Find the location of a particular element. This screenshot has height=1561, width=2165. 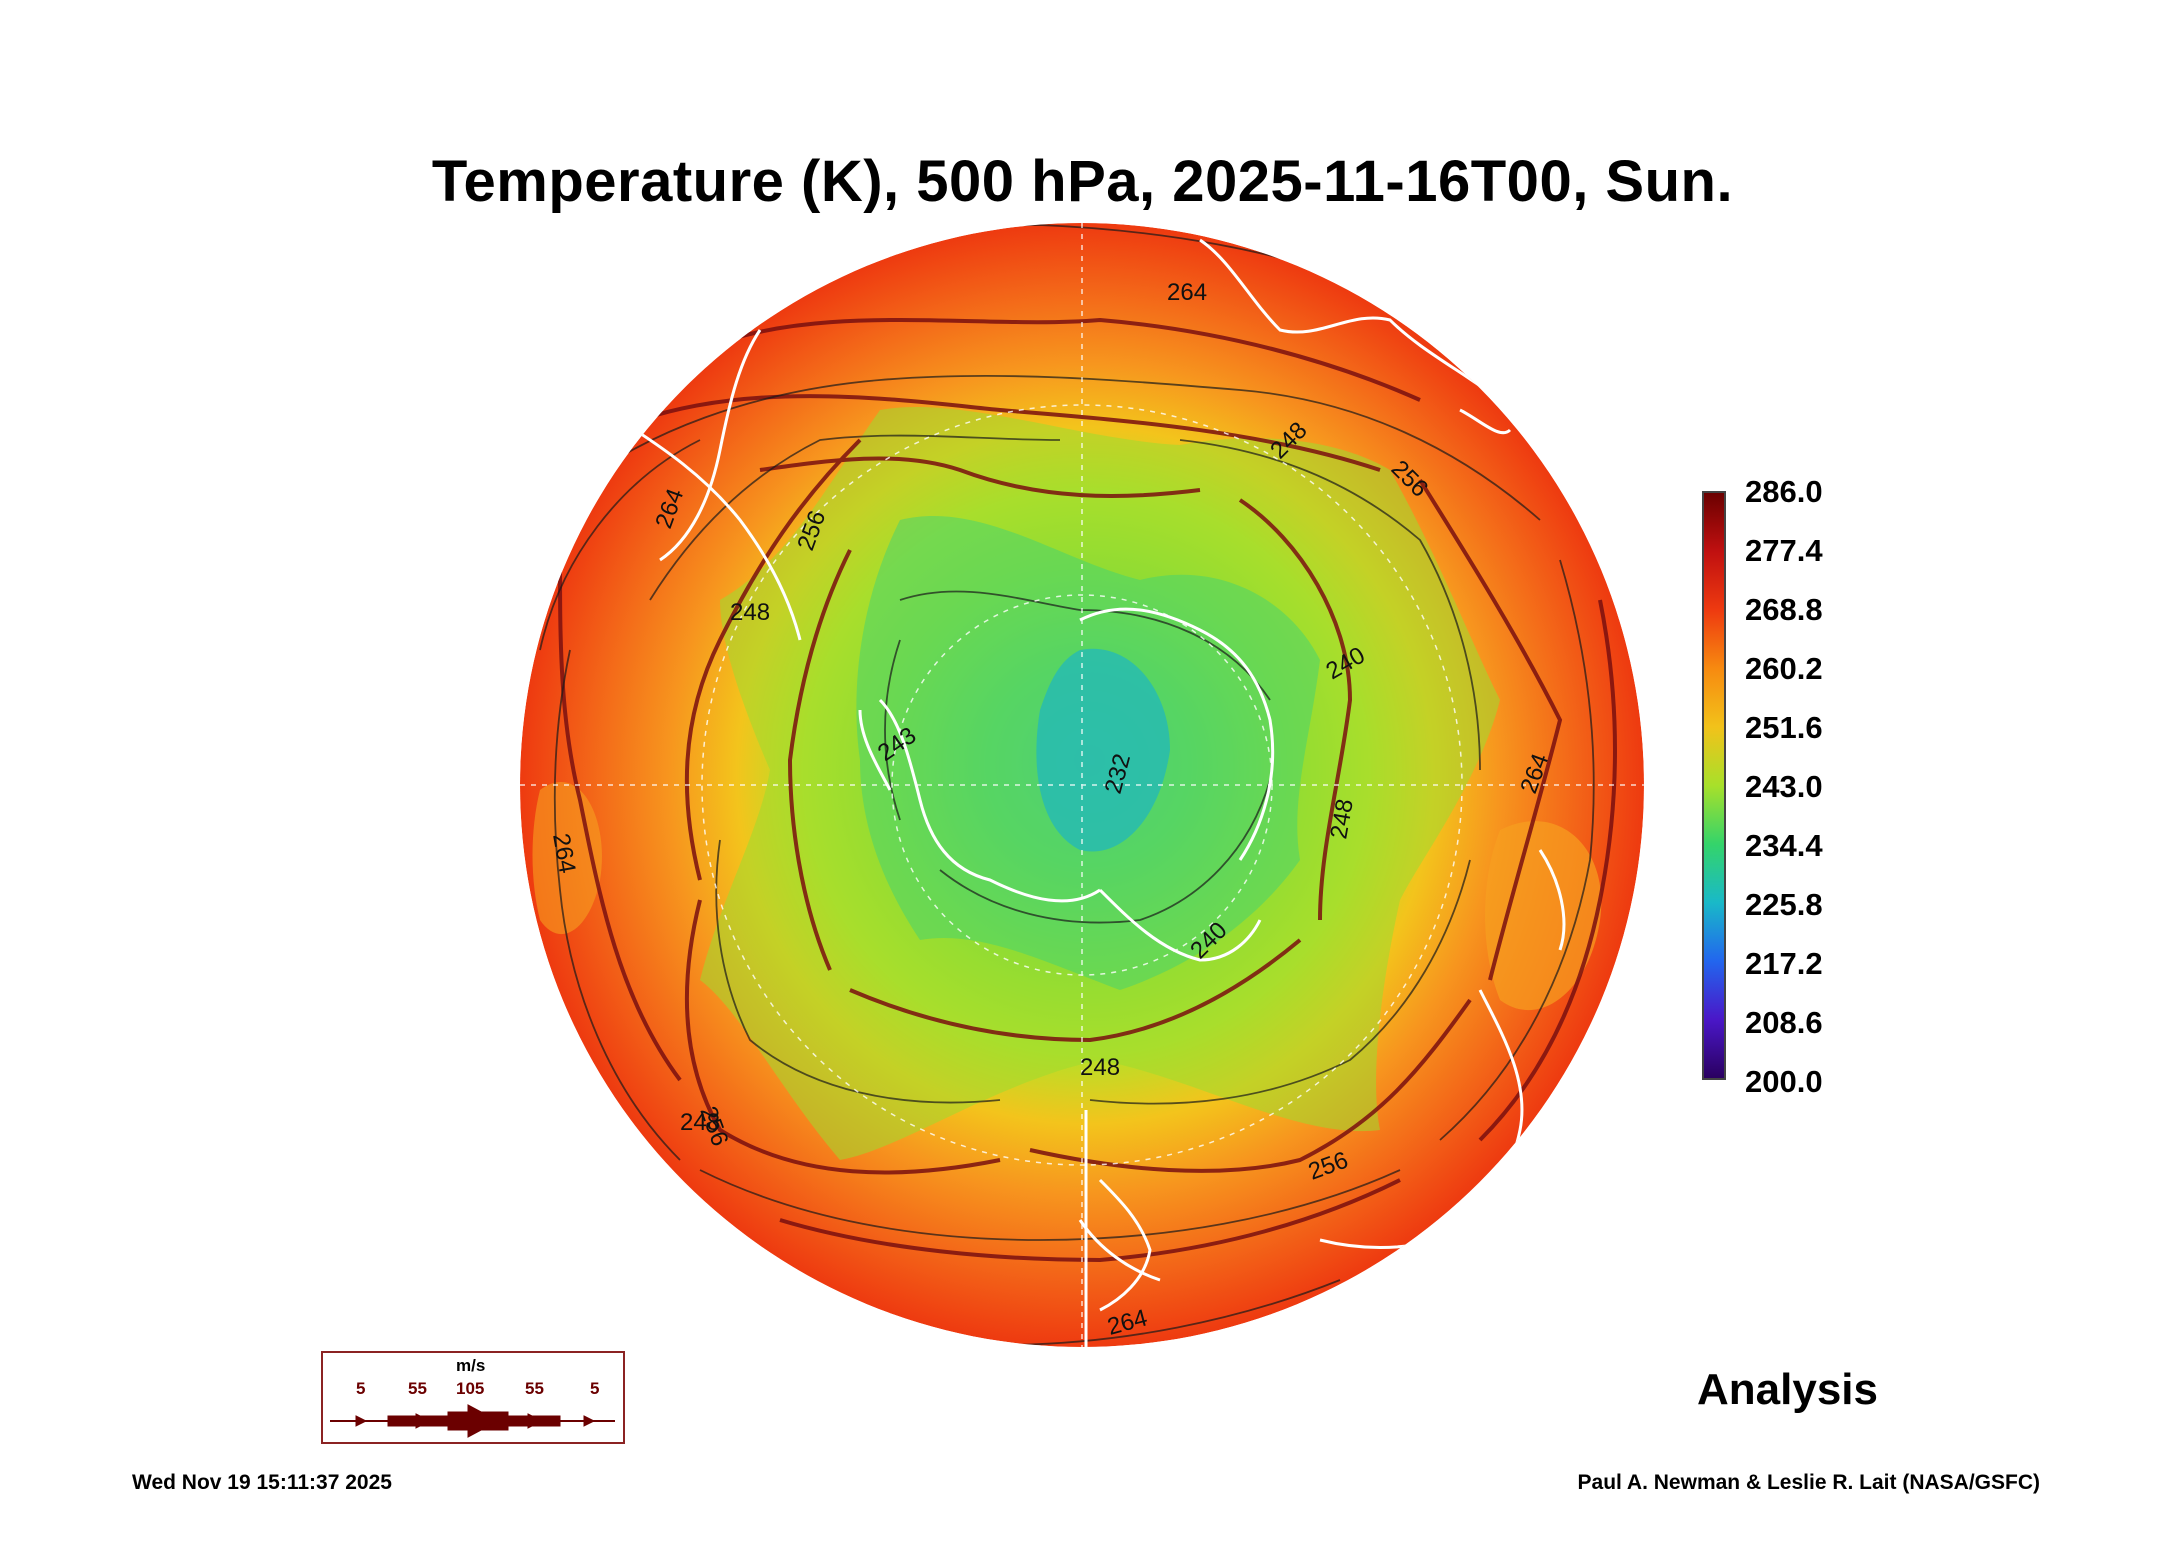

colorbar-label: 286.0 is located at coordinates (1784, 491).